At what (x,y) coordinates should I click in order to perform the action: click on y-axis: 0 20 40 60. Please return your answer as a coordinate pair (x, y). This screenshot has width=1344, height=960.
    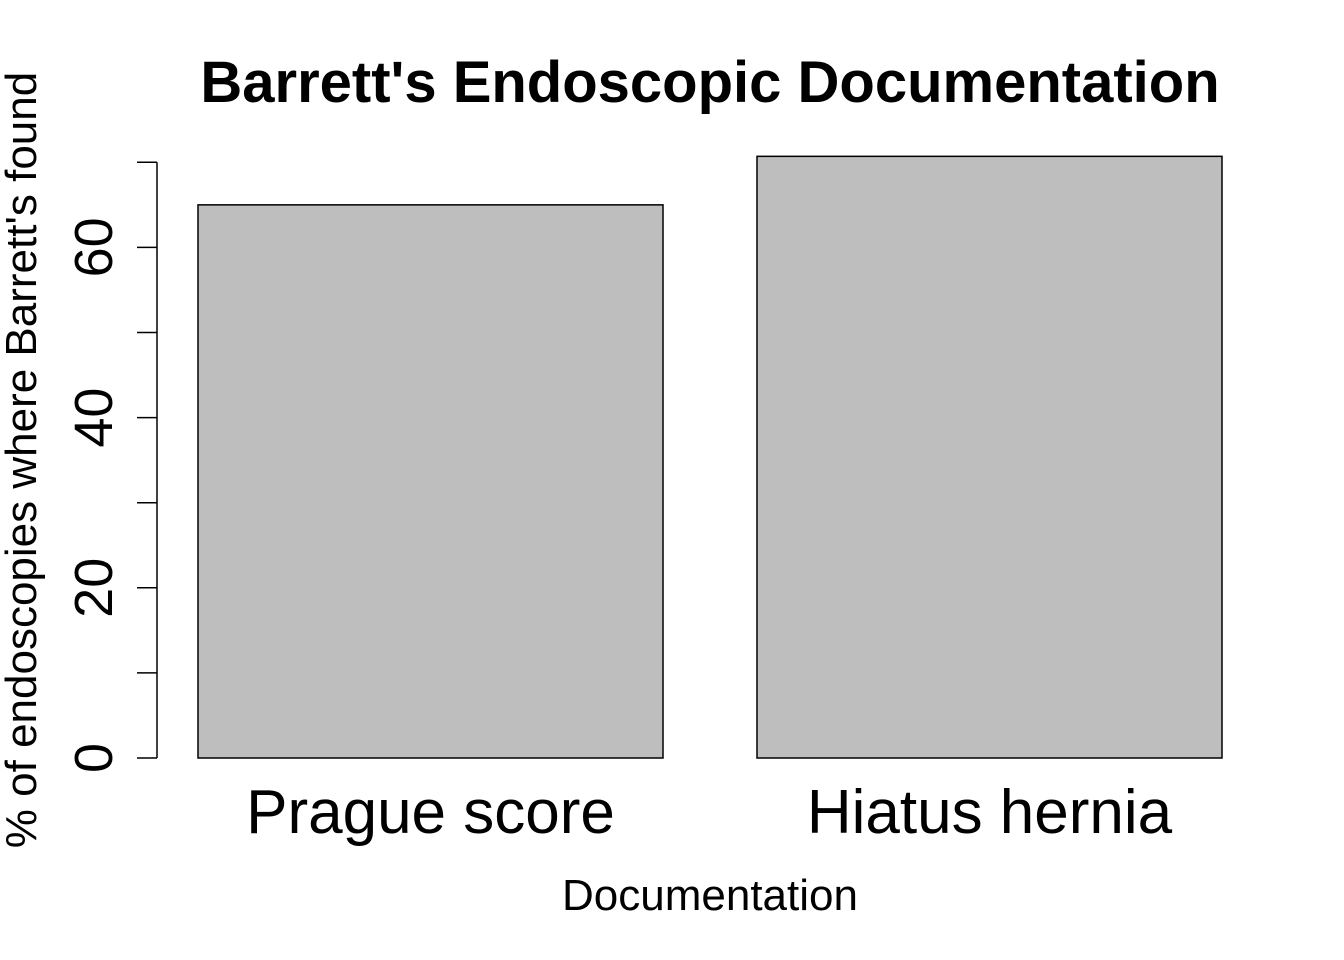
    Looking at the image, I should click on (111, 467).